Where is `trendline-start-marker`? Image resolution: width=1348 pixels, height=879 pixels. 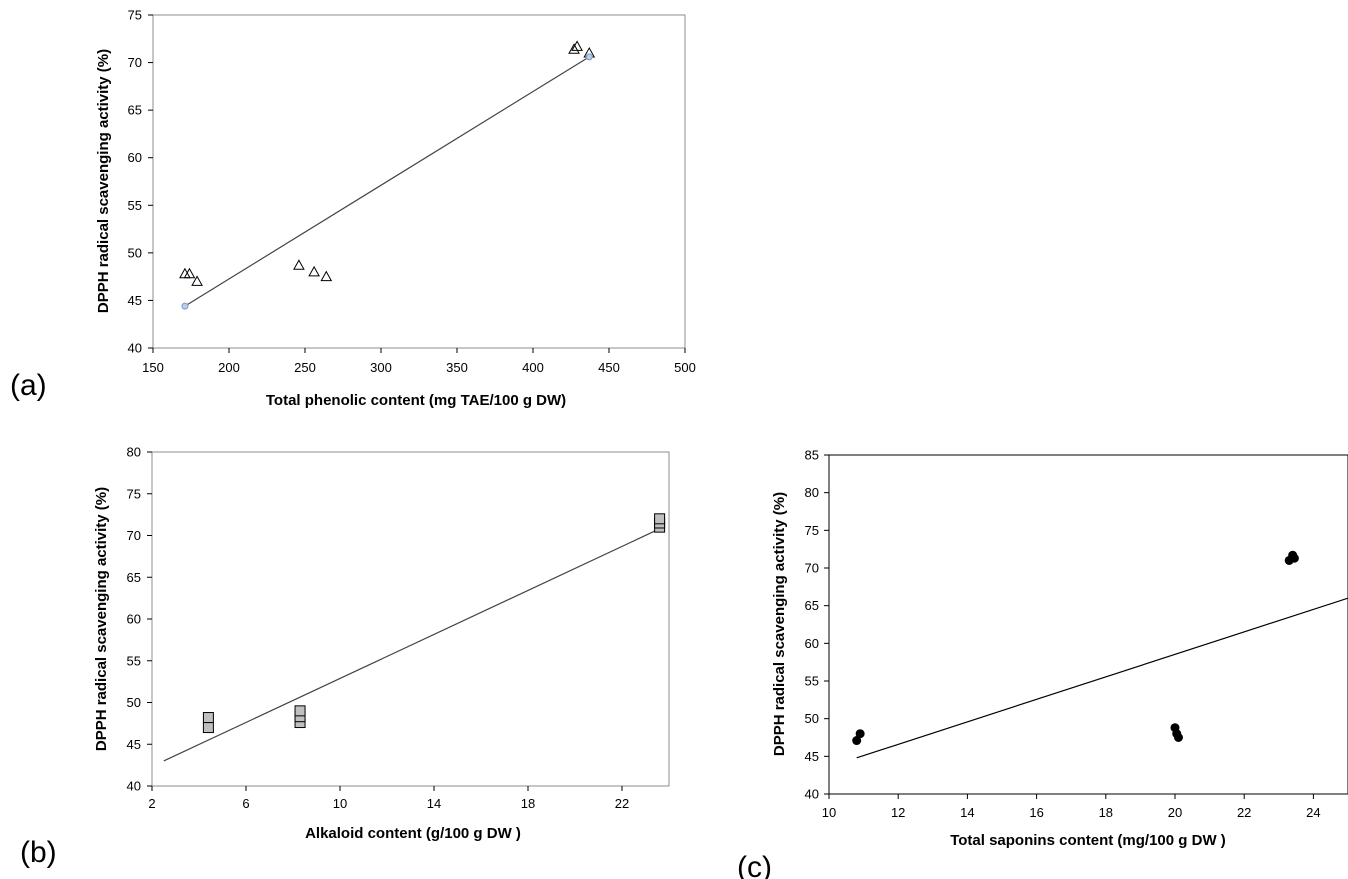 trendline-start-marker is located at coordinates (185, 306).